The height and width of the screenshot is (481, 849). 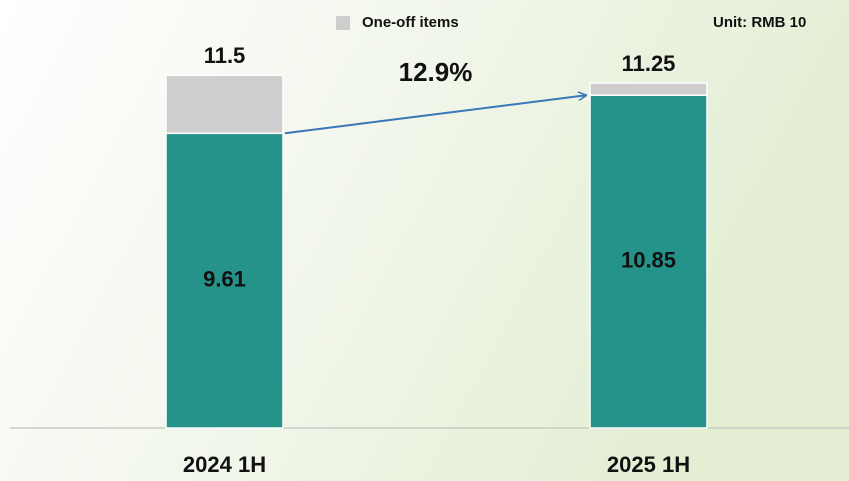 I want to click on value-label: 10.85, so click(x=648, y=259).